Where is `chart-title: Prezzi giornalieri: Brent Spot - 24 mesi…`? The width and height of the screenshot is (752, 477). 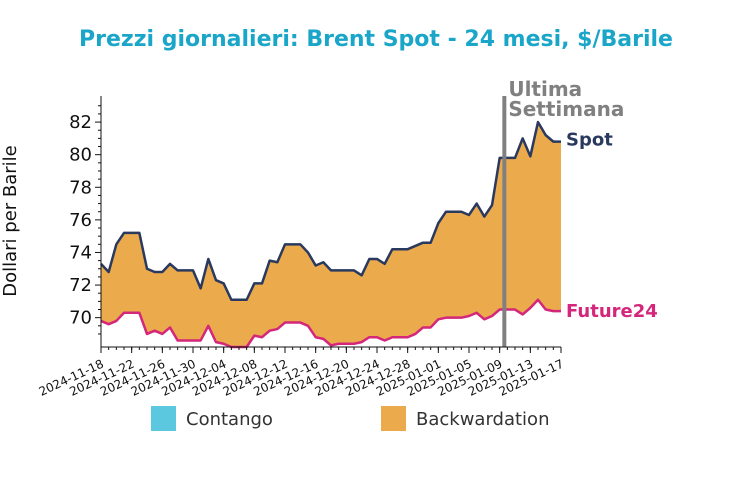 chart-title: Prezzi giornalieri: Brent Spot - 24 mesi… is located at coordinates (376, 39).